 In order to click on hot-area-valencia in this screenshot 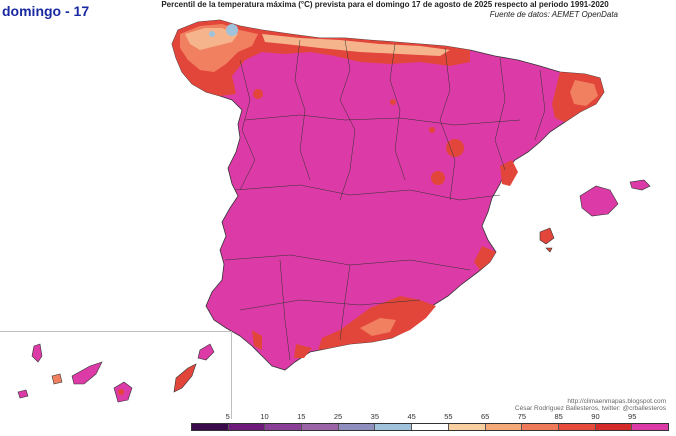, I will do `click(509, 173)`.